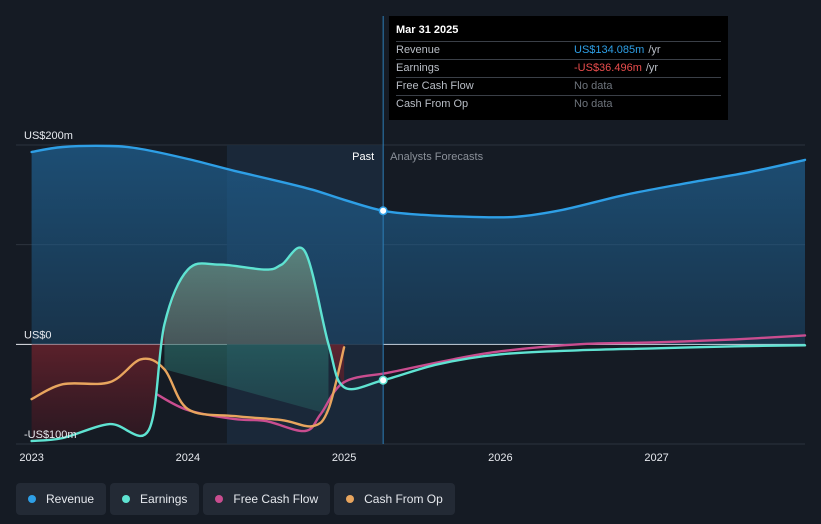 This screenshot has width=821, height=524. Describe the element at coordinates (418, 50) in the screenshot. I see `tooltip-label: Revenue` at that location.